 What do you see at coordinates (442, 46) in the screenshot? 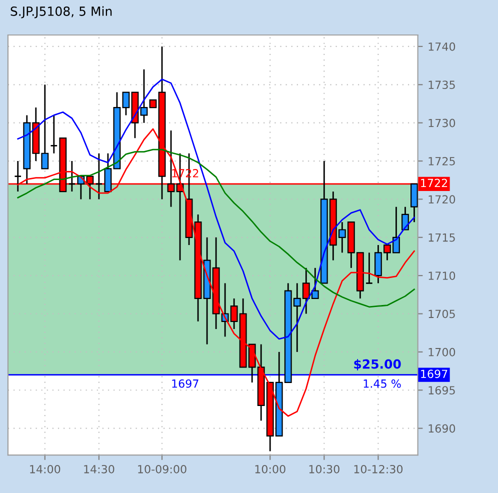
I see `y-tick-label: 1740` at bounding box center [442, 46].